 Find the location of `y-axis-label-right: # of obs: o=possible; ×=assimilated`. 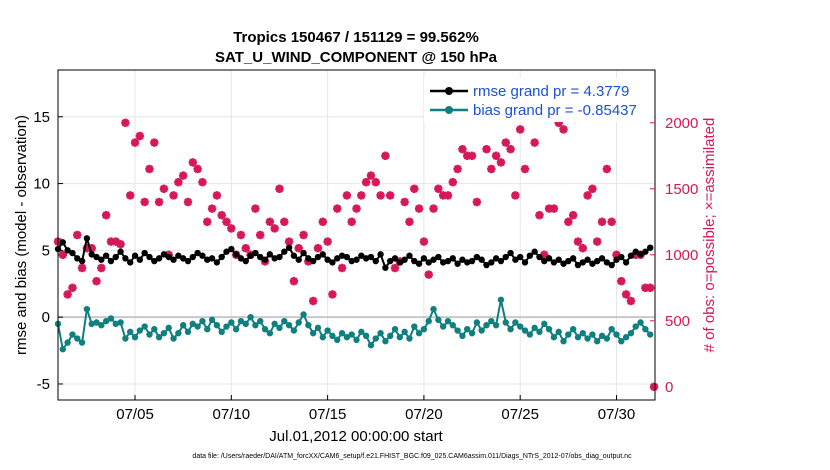

y-axis-label-right: # of obs: o=possible; ×=assimilated is located at coordinates (709, 235).